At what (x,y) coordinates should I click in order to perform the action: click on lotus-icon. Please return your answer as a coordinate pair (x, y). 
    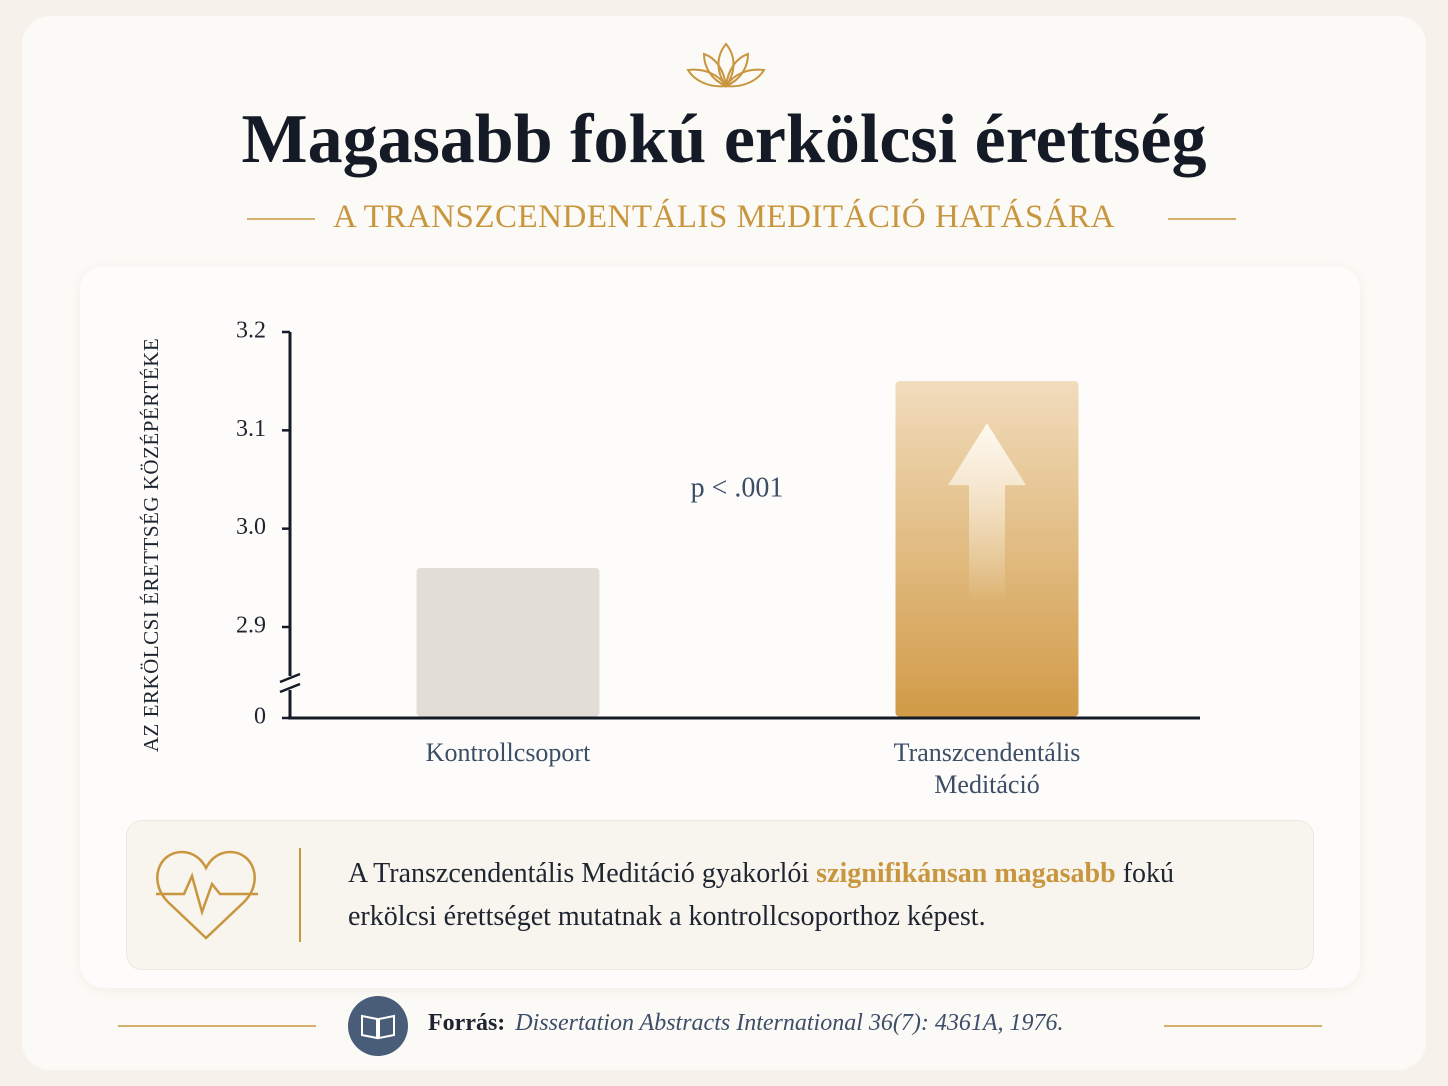
    Looking at the image, I should click on (726, 65).